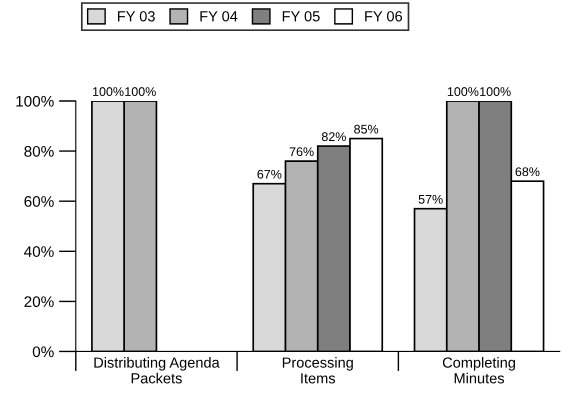  What do you see at coordinates (39, 251) in the screenshot?
I see `y-tick-label: 40%` at bounding box center [39, 251].